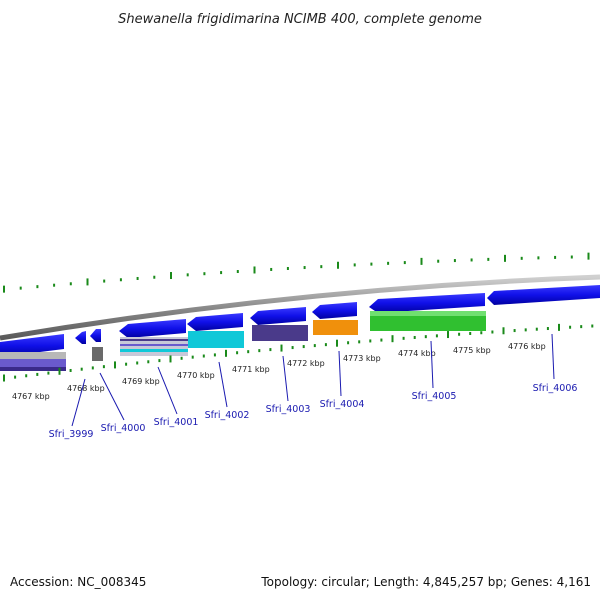 The image size is (600, 600). I want to click on gene-leader-lines, so click(313, 380).